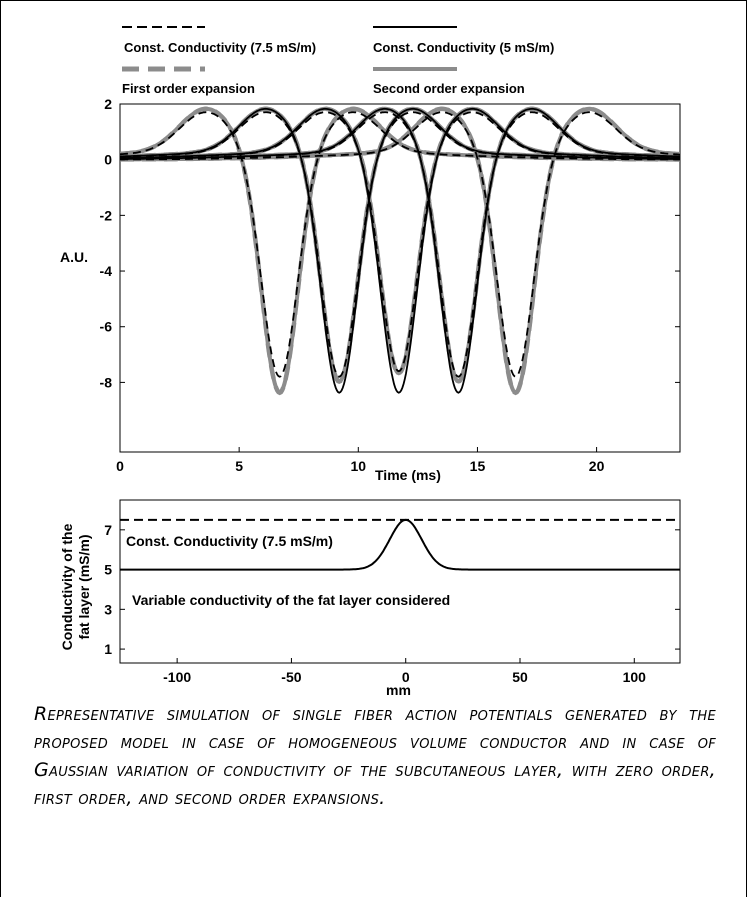 This screenshot has width=749, height=899. I want to click on variable-conductivity-line, so click(400, 544).